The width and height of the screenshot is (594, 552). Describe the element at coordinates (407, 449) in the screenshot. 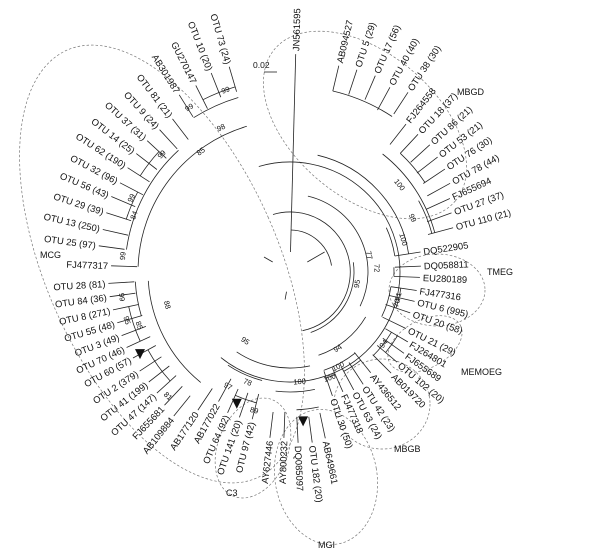

I see `group-label-mbgb: MBGB` at that location.